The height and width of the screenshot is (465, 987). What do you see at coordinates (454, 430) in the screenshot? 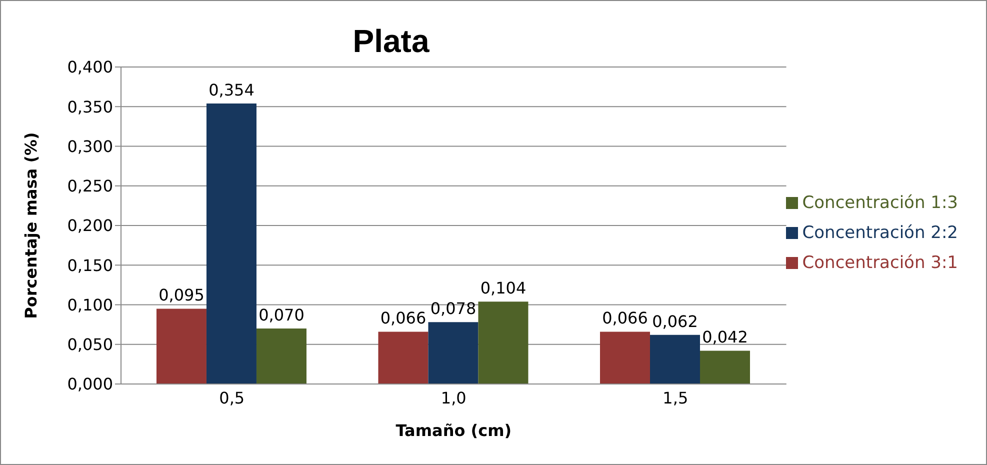
I see `x-axis-title: Tamaño (cm)` at bounding box center [454, 430].